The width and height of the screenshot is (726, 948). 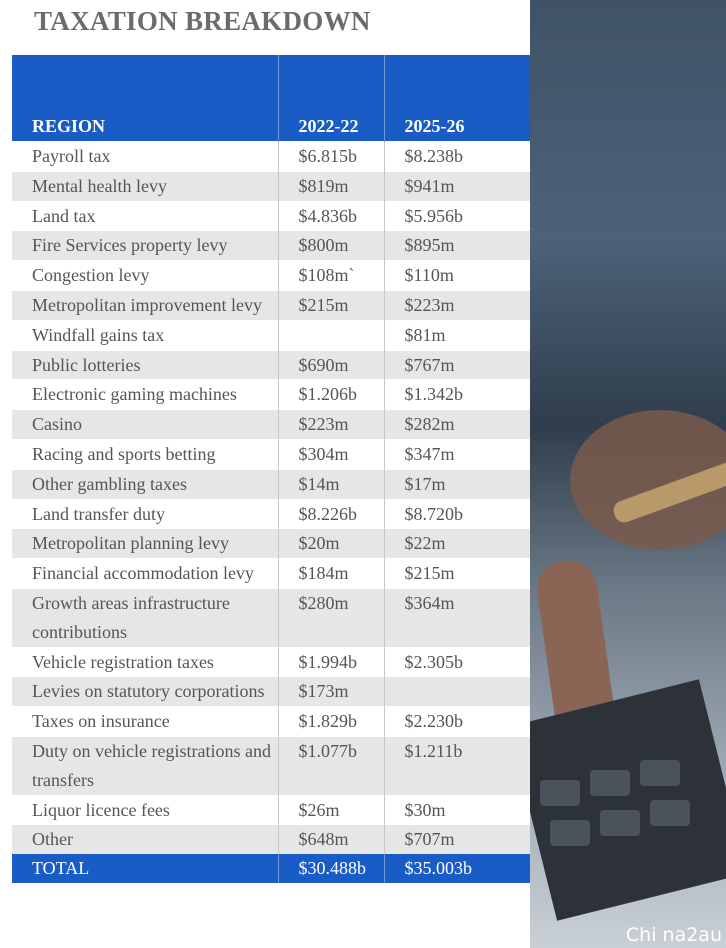 I want to click on cell: $6.815b, so click(x=330, y=156).